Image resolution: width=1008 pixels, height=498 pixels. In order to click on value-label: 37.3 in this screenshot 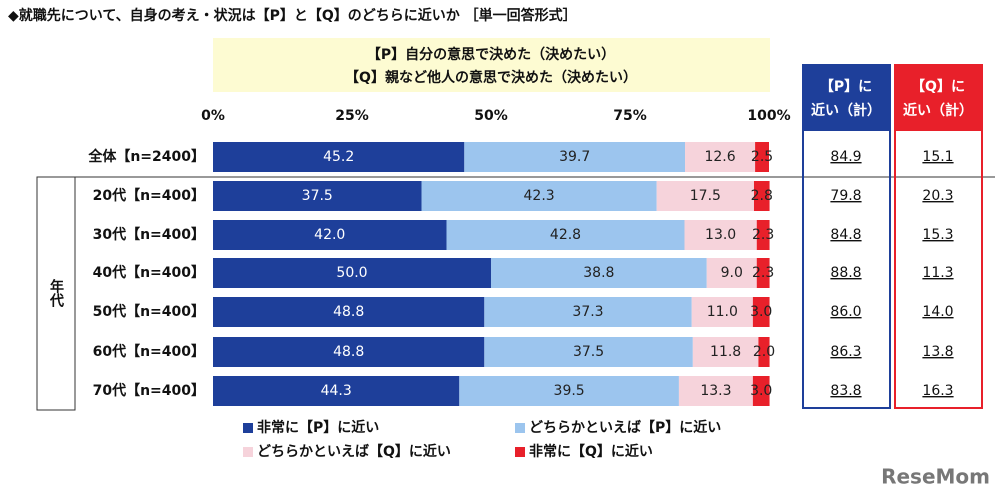, I will do `click(587, 312)`.